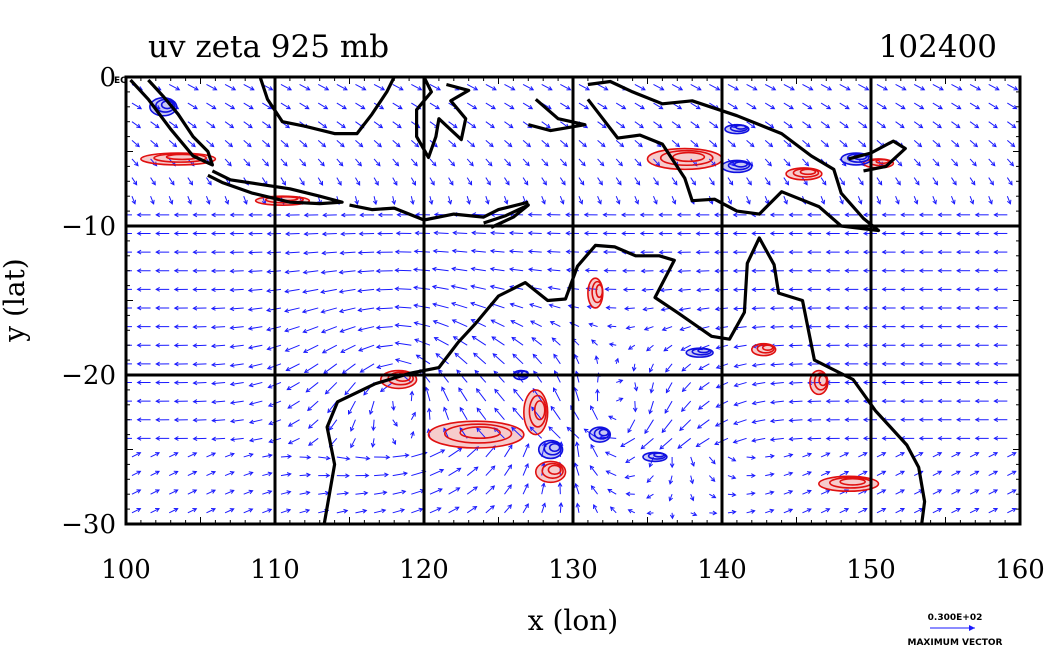 This screenshot has height=653, width=1058. Describe the element at coordinates (1020, 570) in the screenshot. I see `x-tick-label-160: 160` at that location.